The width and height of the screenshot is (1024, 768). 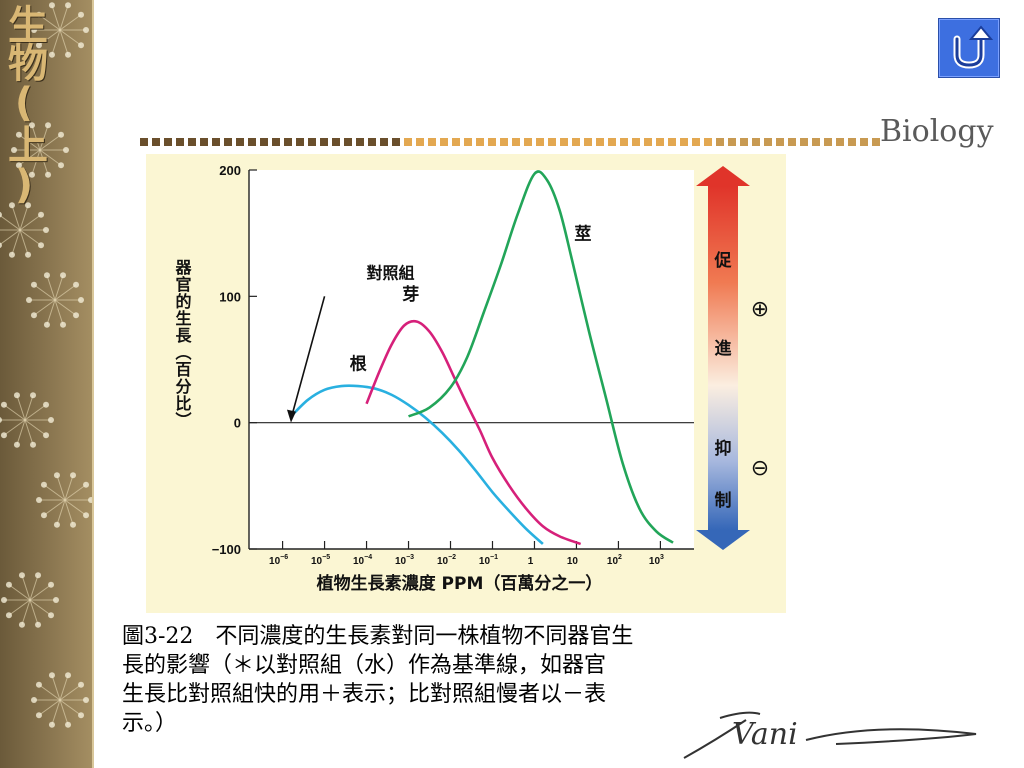 What do you see at coordinates (937, 131) in the screenshot?
I see `brand-title: Biology` at bounding box center [937, 131].